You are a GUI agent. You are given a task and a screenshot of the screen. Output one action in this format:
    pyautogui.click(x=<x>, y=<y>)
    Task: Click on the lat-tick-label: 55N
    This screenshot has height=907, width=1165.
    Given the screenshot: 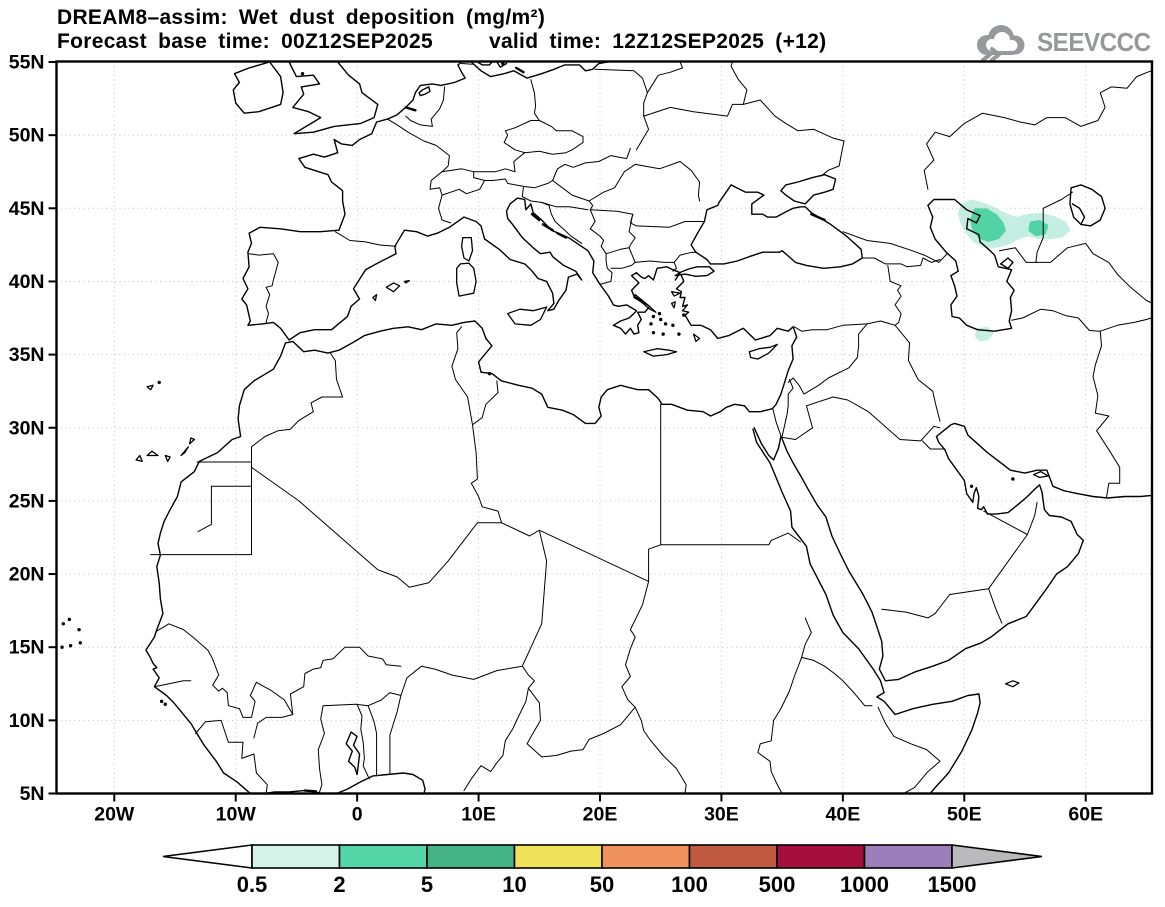 What is the action you would take?
    pyautogui.click(x=27, y=63)
    